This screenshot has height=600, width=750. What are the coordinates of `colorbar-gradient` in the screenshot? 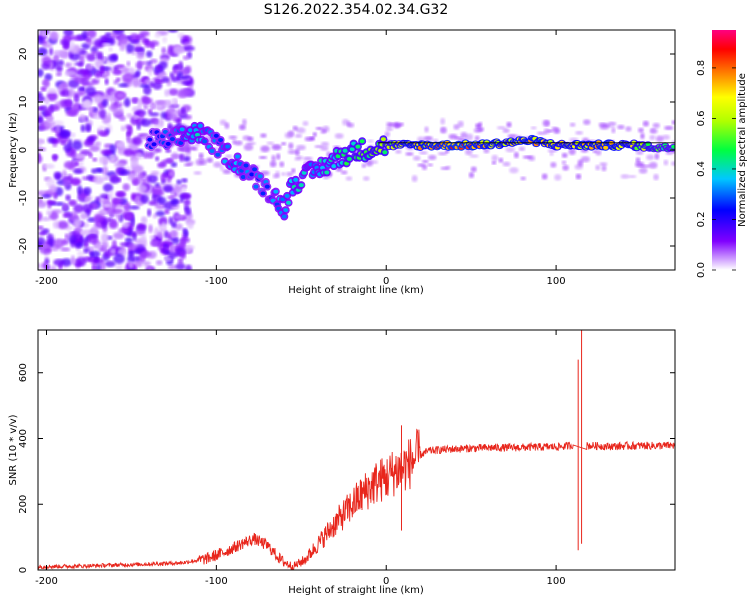 It's located at (724, 150).